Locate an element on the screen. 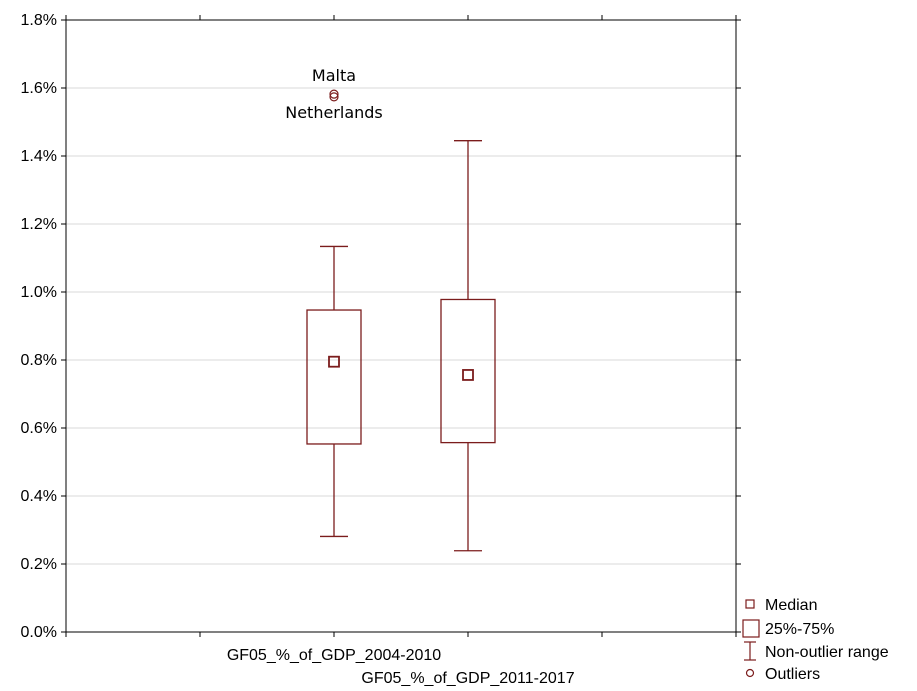  y-tick-label: 0.8% is located at coordinates (39, 360).